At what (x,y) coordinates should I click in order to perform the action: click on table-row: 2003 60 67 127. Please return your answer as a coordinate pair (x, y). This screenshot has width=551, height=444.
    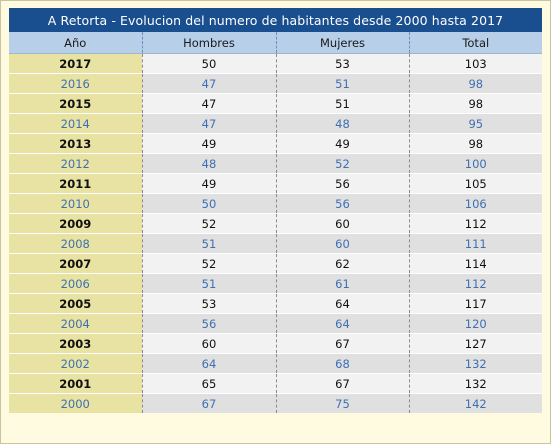
    Looking at the image, I should click on (276, 343).